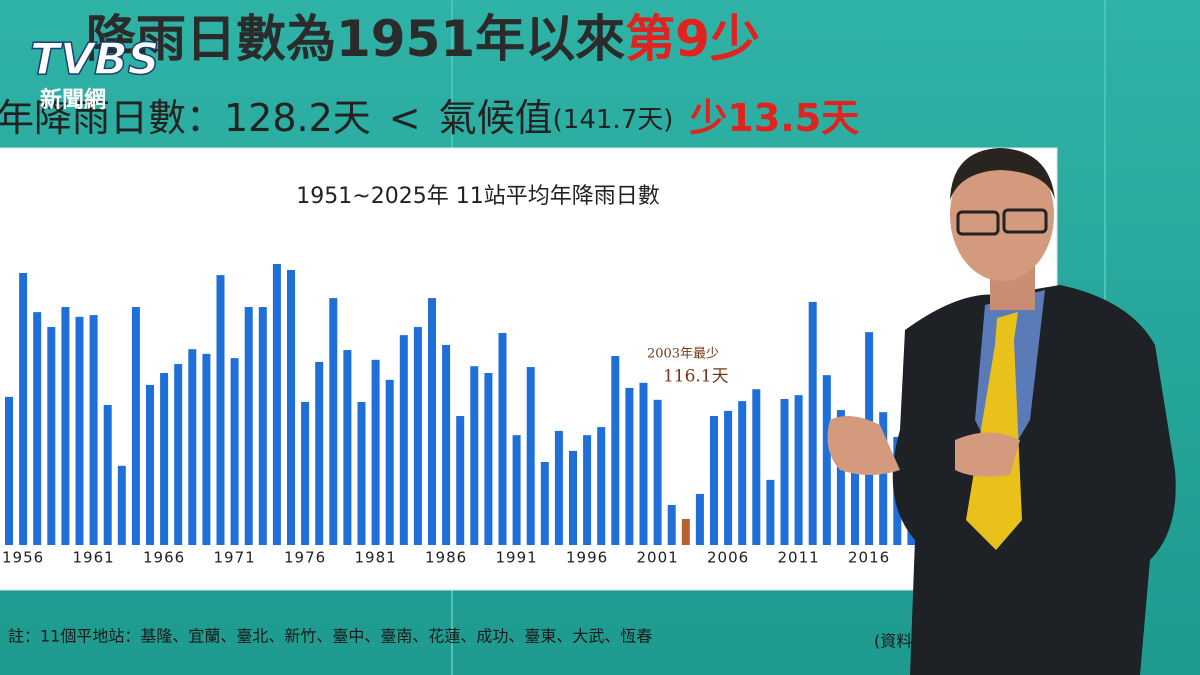 This screenshot has width=1200, height=675. I want to click on subhead-climate-value: (141.7天), so click(613, 120).